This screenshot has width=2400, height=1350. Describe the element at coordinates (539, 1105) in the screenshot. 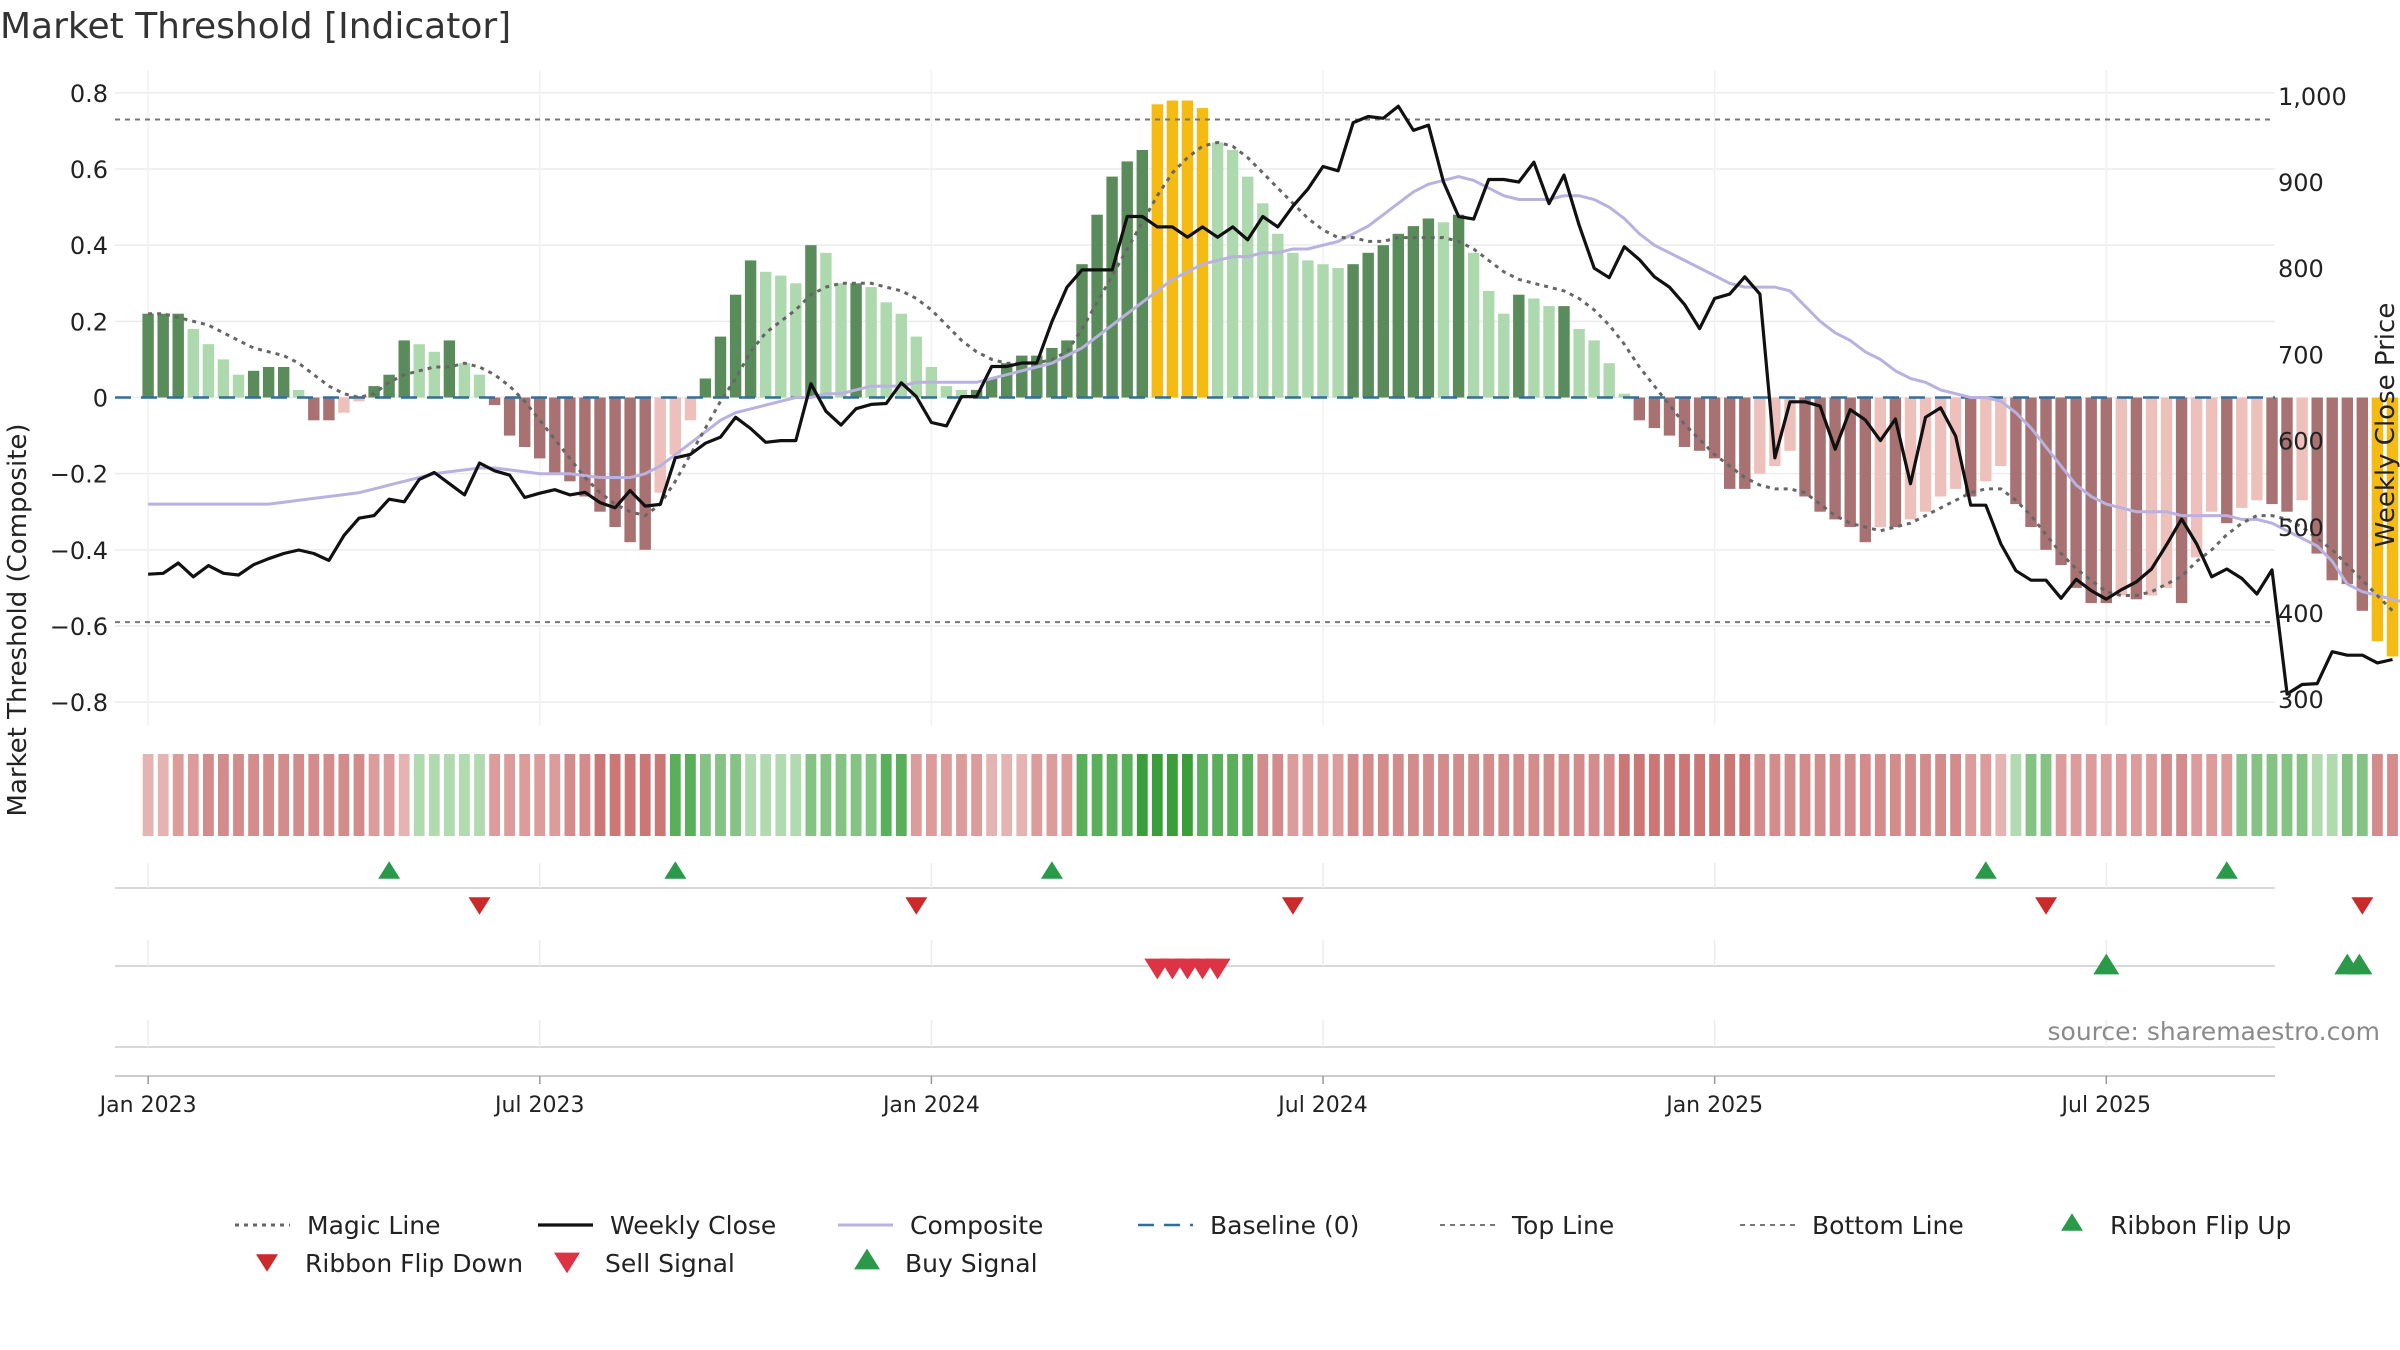

I see `date-tick-label: Jul 2023` at that location.